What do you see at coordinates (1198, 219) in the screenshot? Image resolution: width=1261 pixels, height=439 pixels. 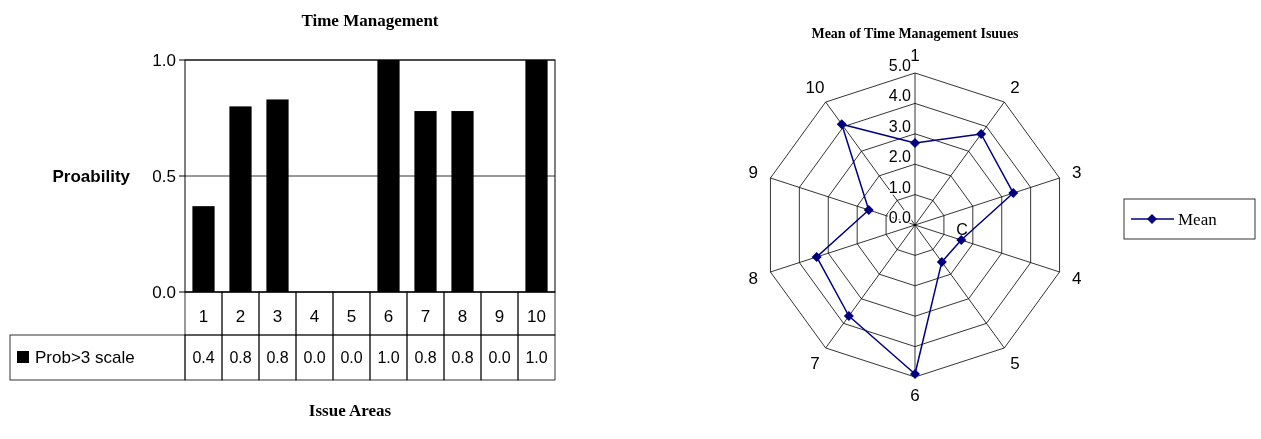 I see `legend-label: Mean` at bounding box center [1198, 219].